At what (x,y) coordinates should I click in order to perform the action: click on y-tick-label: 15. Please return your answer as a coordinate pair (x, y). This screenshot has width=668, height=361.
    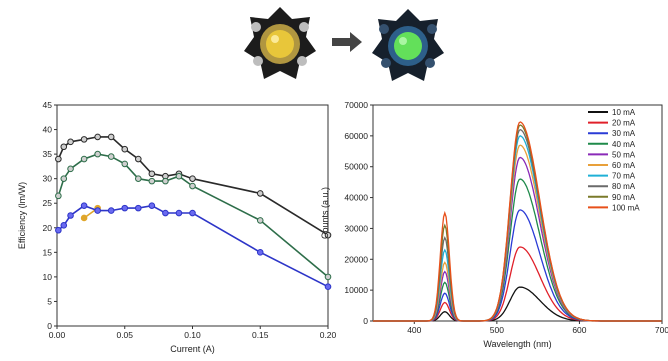
    Looking at the image, I should click on (48, 252).